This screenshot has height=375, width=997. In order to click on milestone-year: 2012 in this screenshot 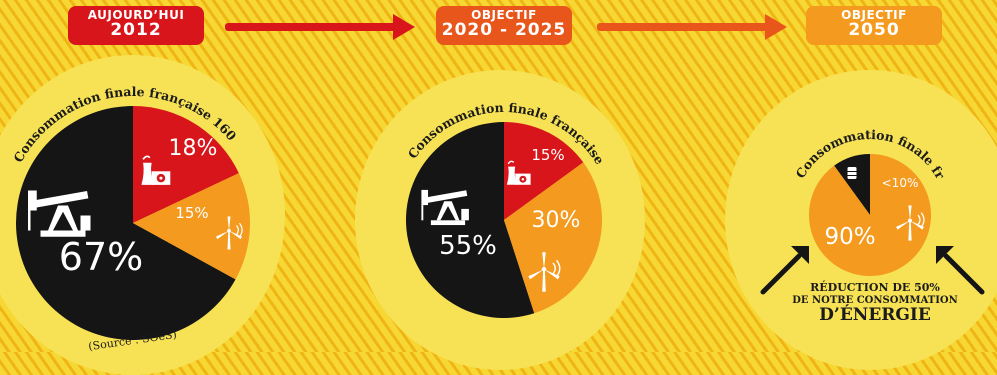, I will do `click(136, 29)`.